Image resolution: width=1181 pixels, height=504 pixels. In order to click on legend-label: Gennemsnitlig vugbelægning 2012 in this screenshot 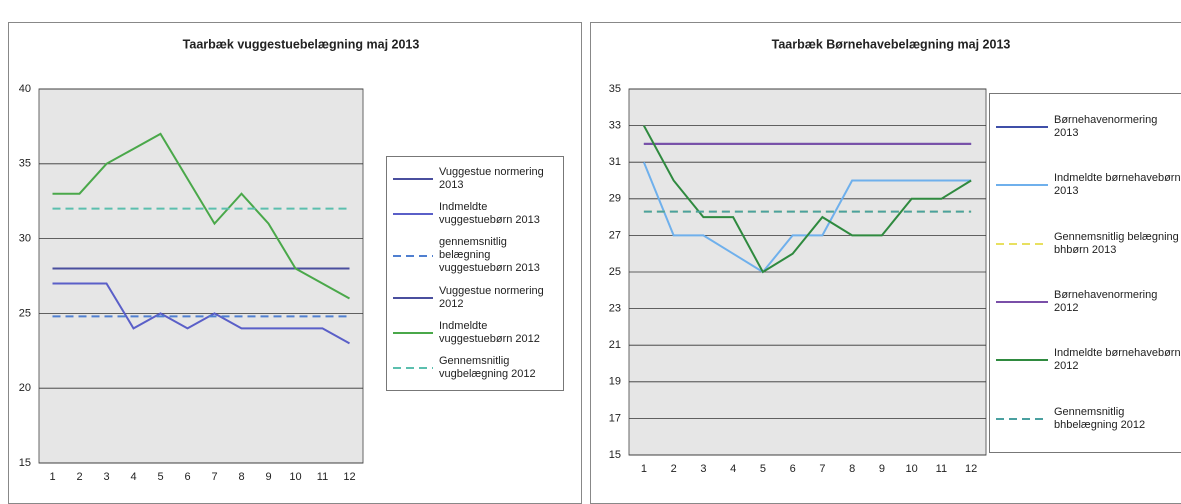, I will do `click(487, 368)`.